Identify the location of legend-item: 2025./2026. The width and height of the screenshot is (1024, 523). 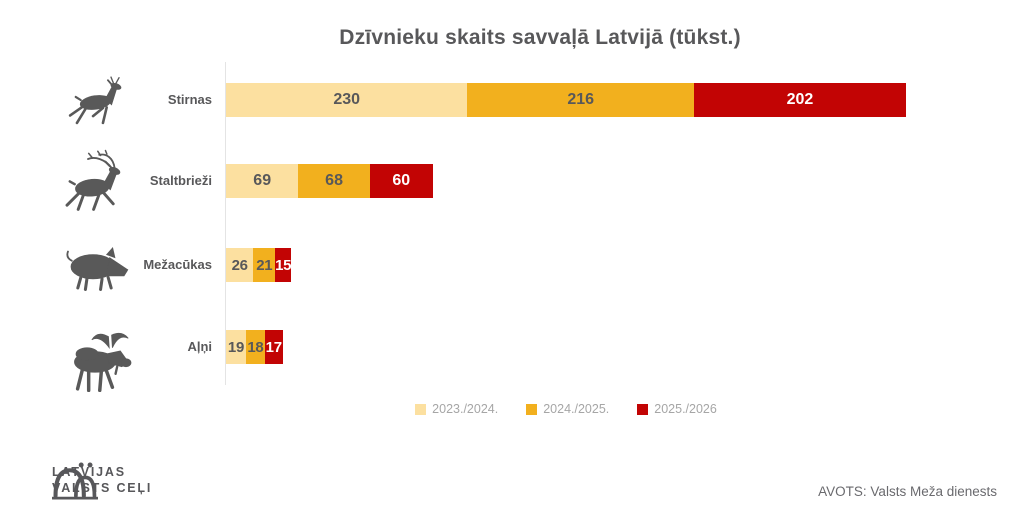
(677, 409).